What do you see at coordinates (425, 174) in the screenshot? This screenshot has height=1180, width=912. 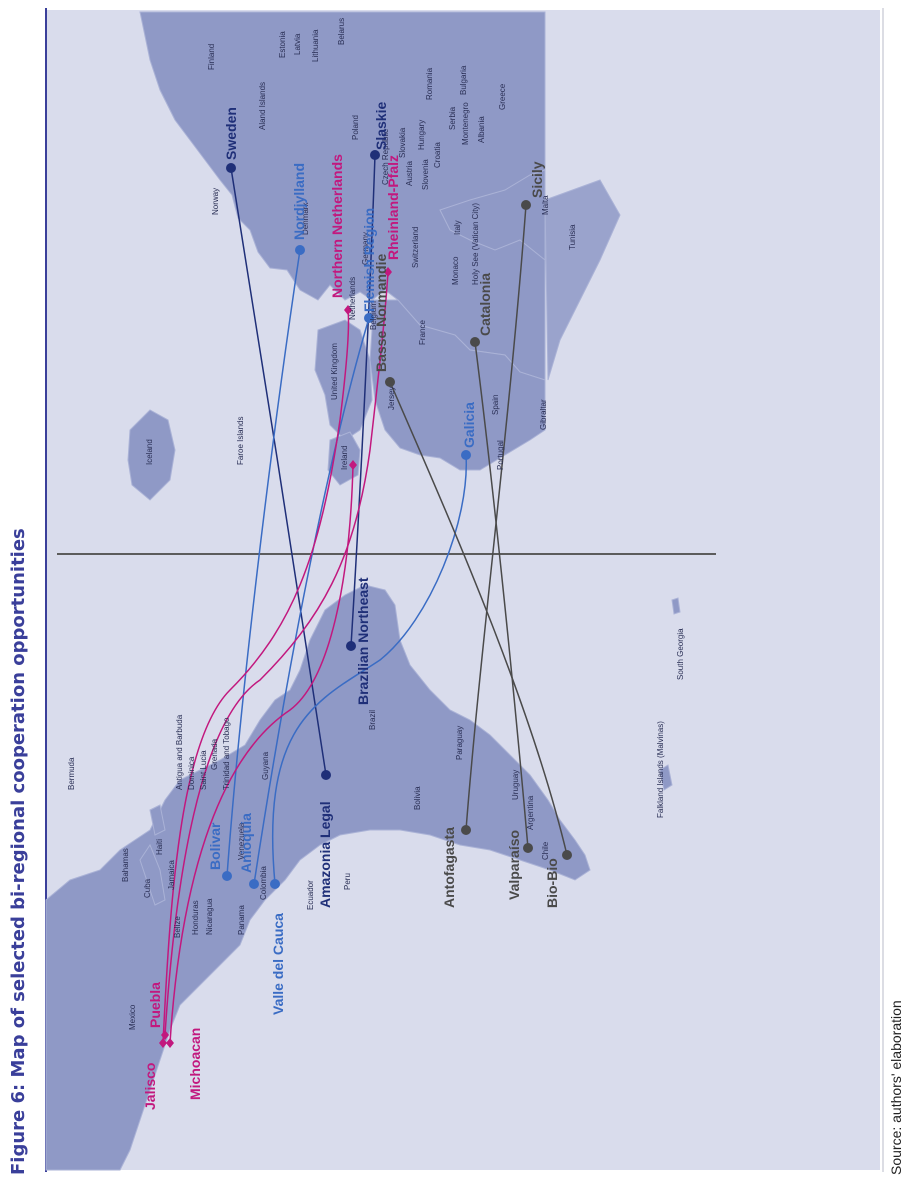 I see `country-label: Slovenia` at bounding box center [425, 174].